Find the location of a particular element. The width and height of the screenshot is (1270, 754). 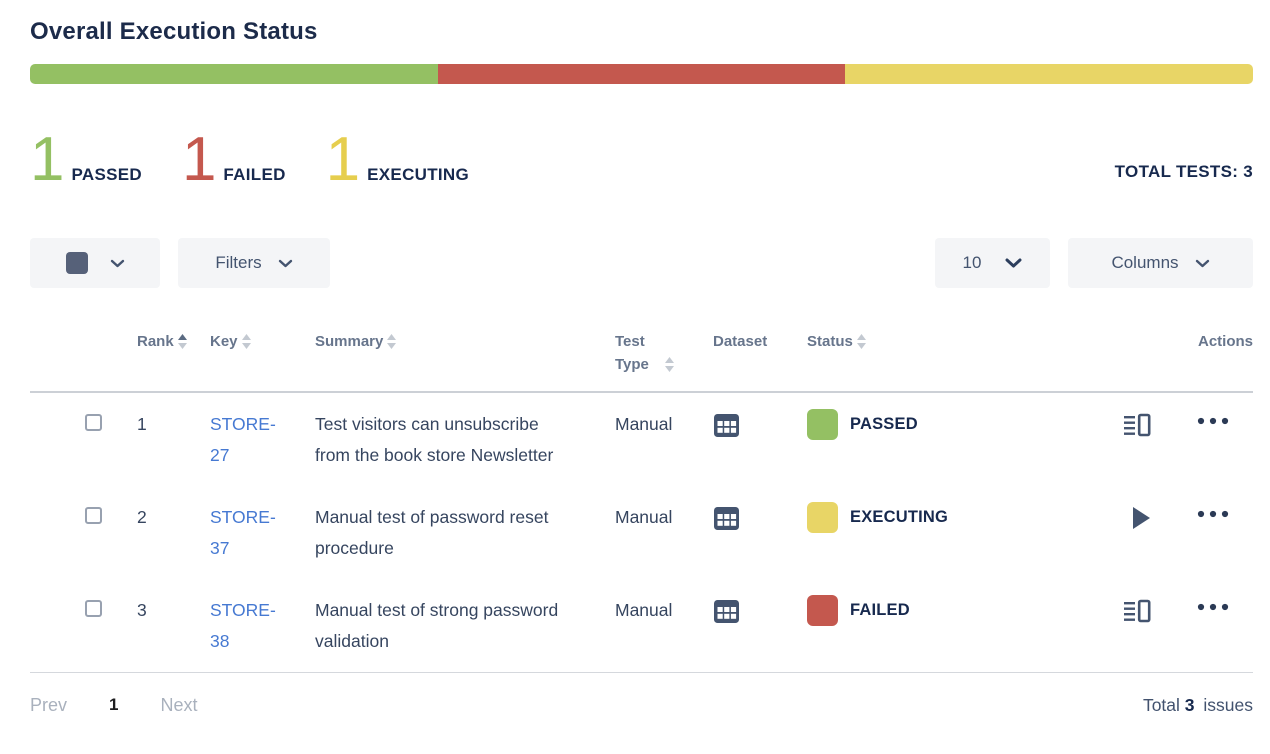

total-tests-label: TOTAL TESTS: 3 is located at coordinates (1183, 171).